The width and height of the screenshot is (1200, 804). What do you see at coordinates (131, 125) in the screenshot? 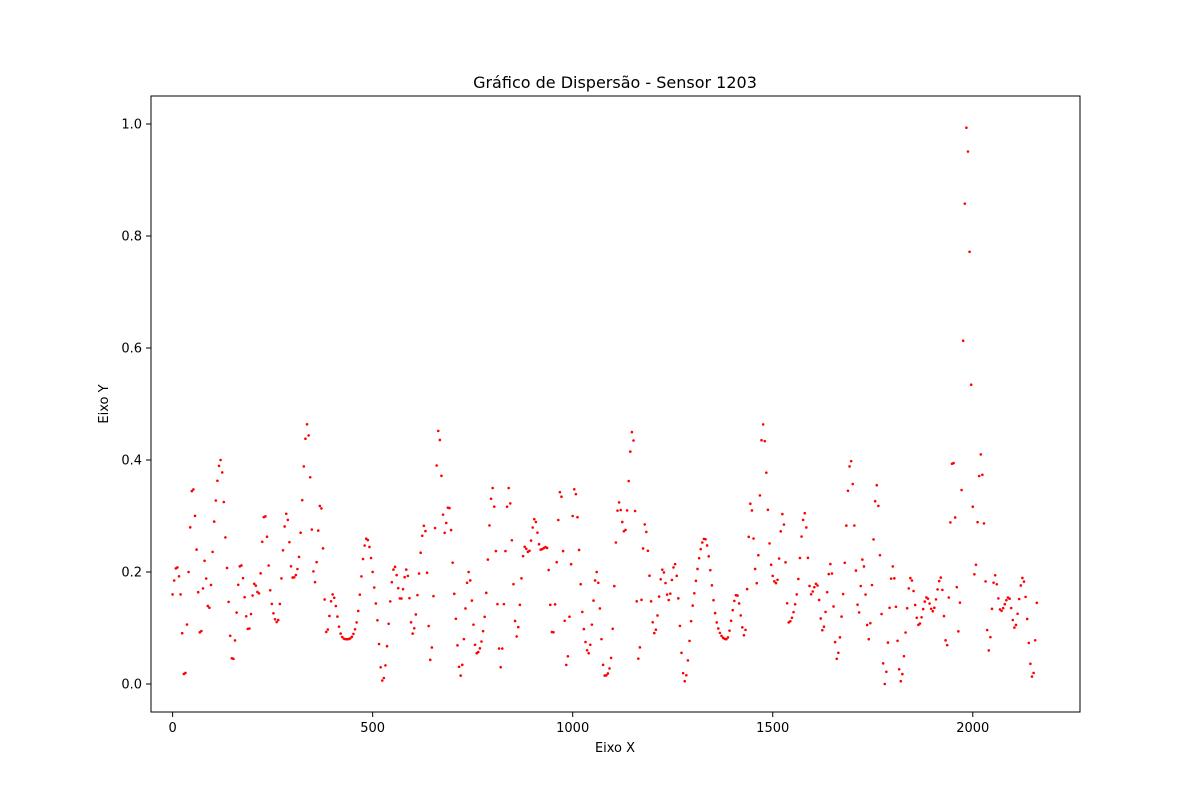
I see `y-tick-label: 1.0` at bounding box center [131, 125].